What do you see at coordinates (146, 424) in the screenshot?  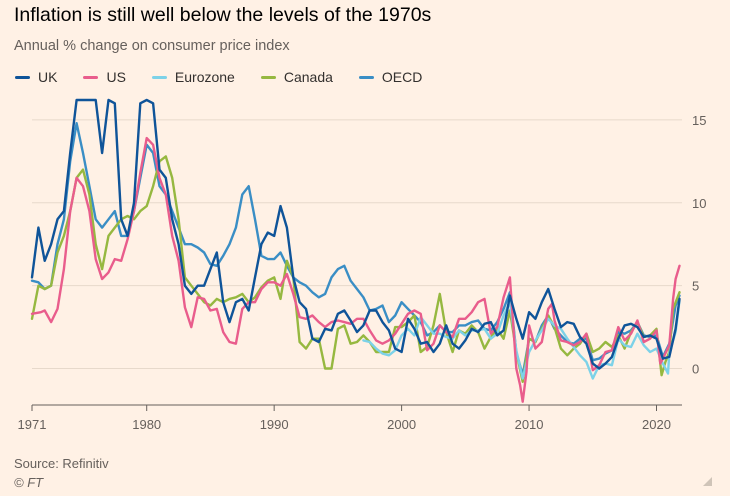 I see `x-tick-label: 1980` at bounding box center [146, 424].